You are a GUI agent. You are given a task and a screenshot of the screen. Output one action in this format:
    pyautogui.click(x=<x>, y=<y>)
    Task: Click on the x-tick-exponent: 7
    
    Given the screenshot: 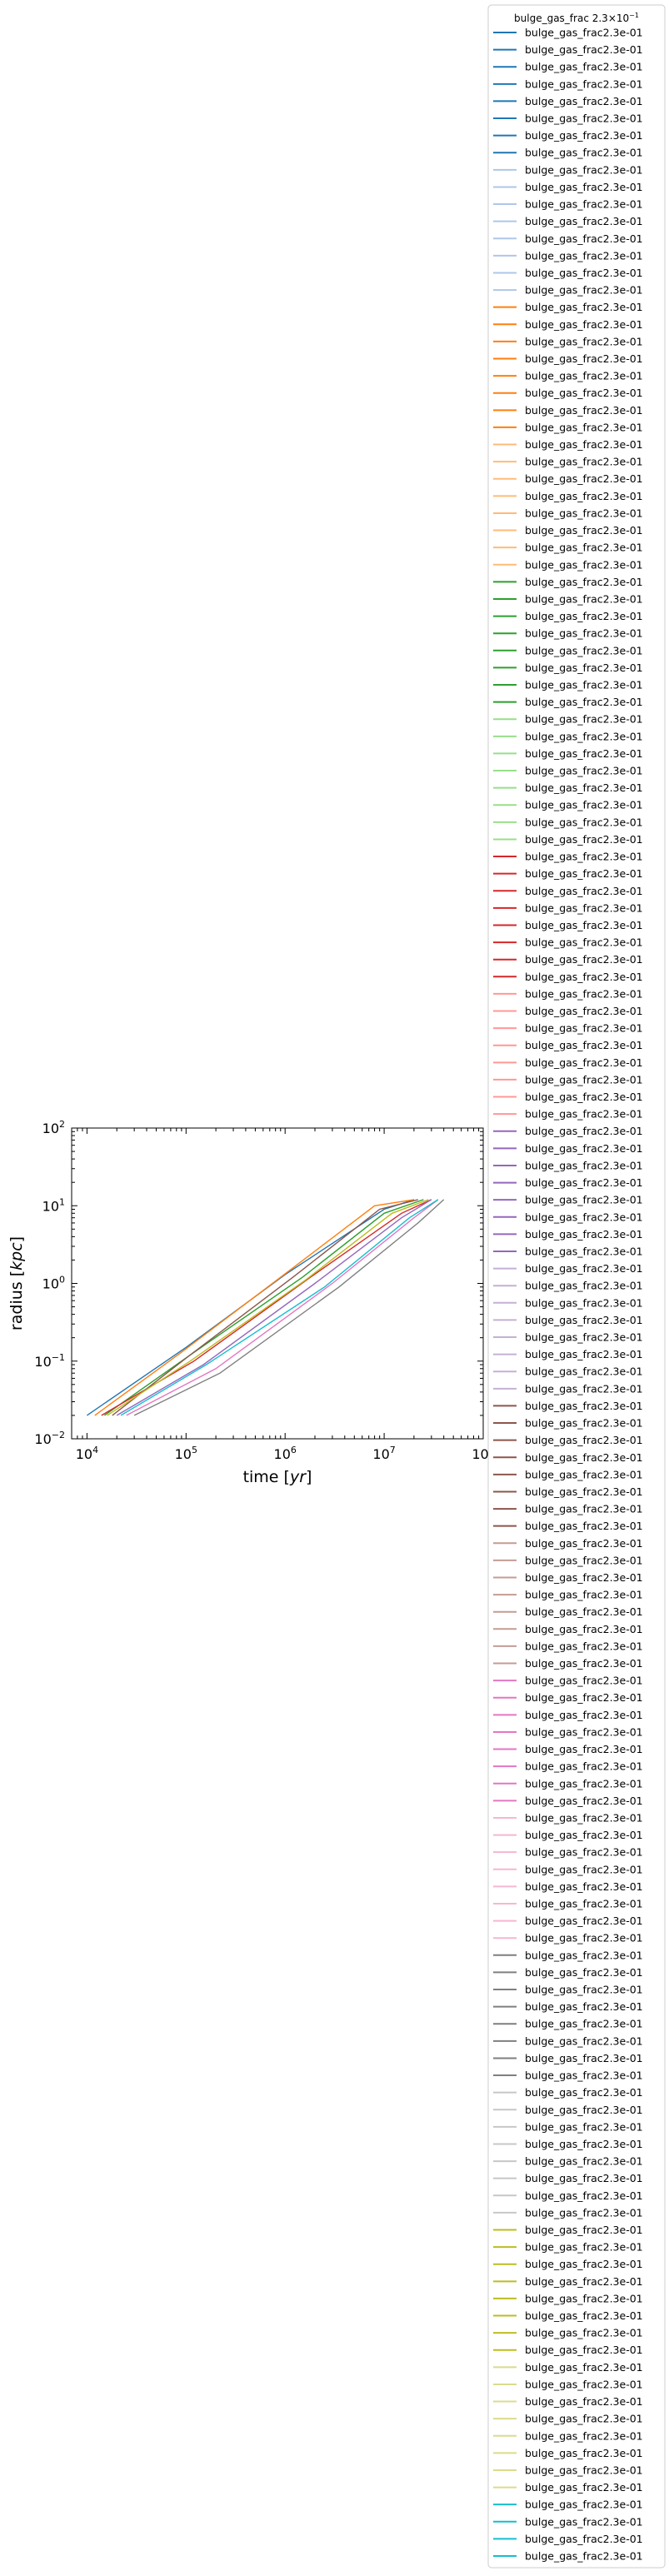 What is the action you would take?
    pyautogui.click(x=393, y=1450)
    